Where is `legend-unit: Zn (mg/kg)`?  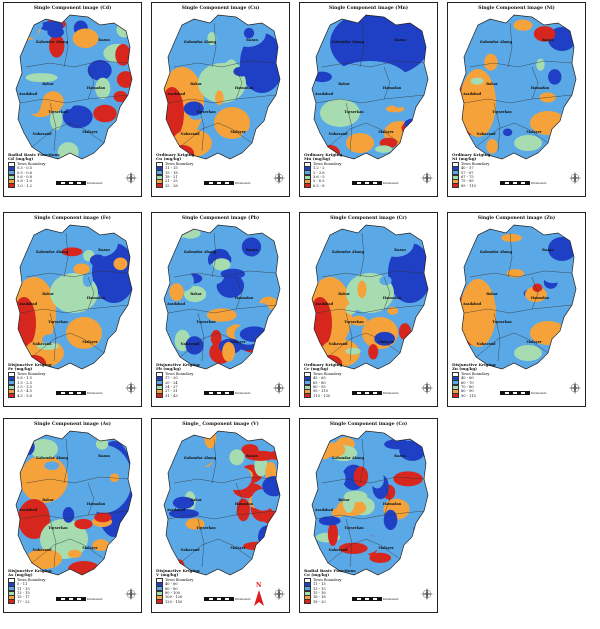
legend-unit: Zn (mg/kg) is located at coordinates (465, 369).